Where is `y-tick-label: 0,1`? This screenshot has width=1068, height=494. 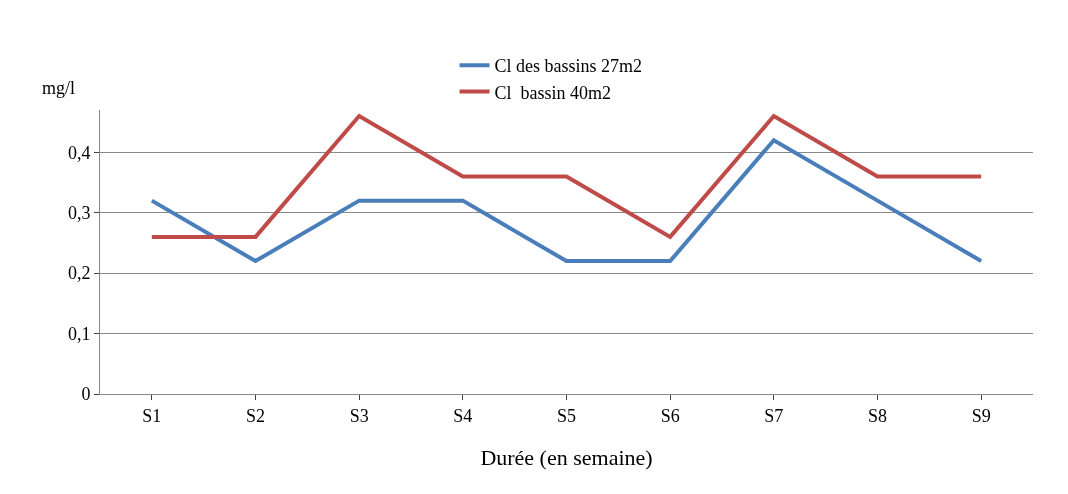 y-tick-label: 0,1 is located at coordinates (79, 333).